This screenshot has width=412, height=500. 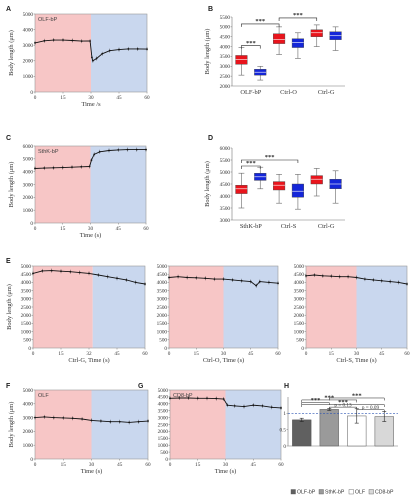 What do you see at coordinates (241, 60) in the screenshot?
I see `box` at bounding box center [241, 60].